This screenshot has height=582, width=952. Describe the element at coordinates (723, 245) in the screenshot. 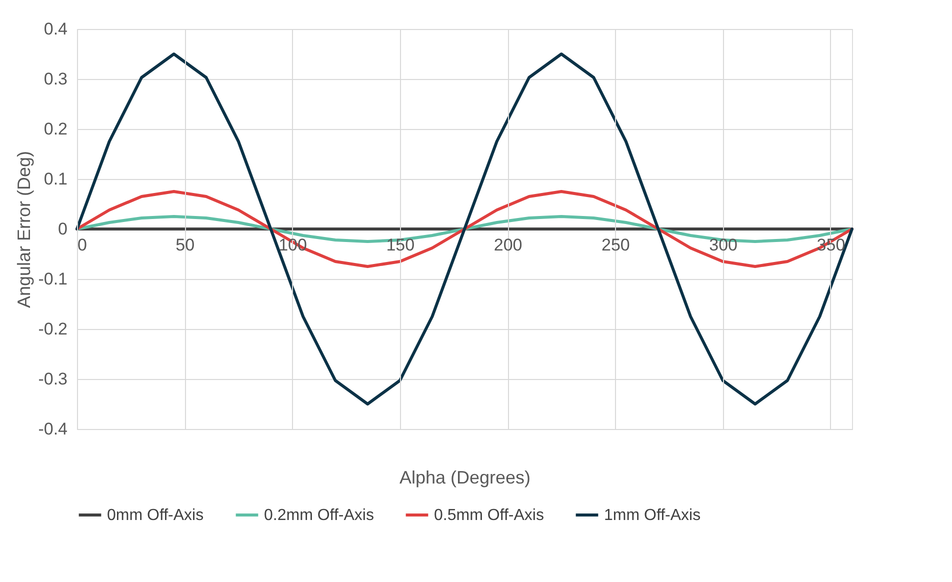

I see `x-tick-label: 300` at that location.